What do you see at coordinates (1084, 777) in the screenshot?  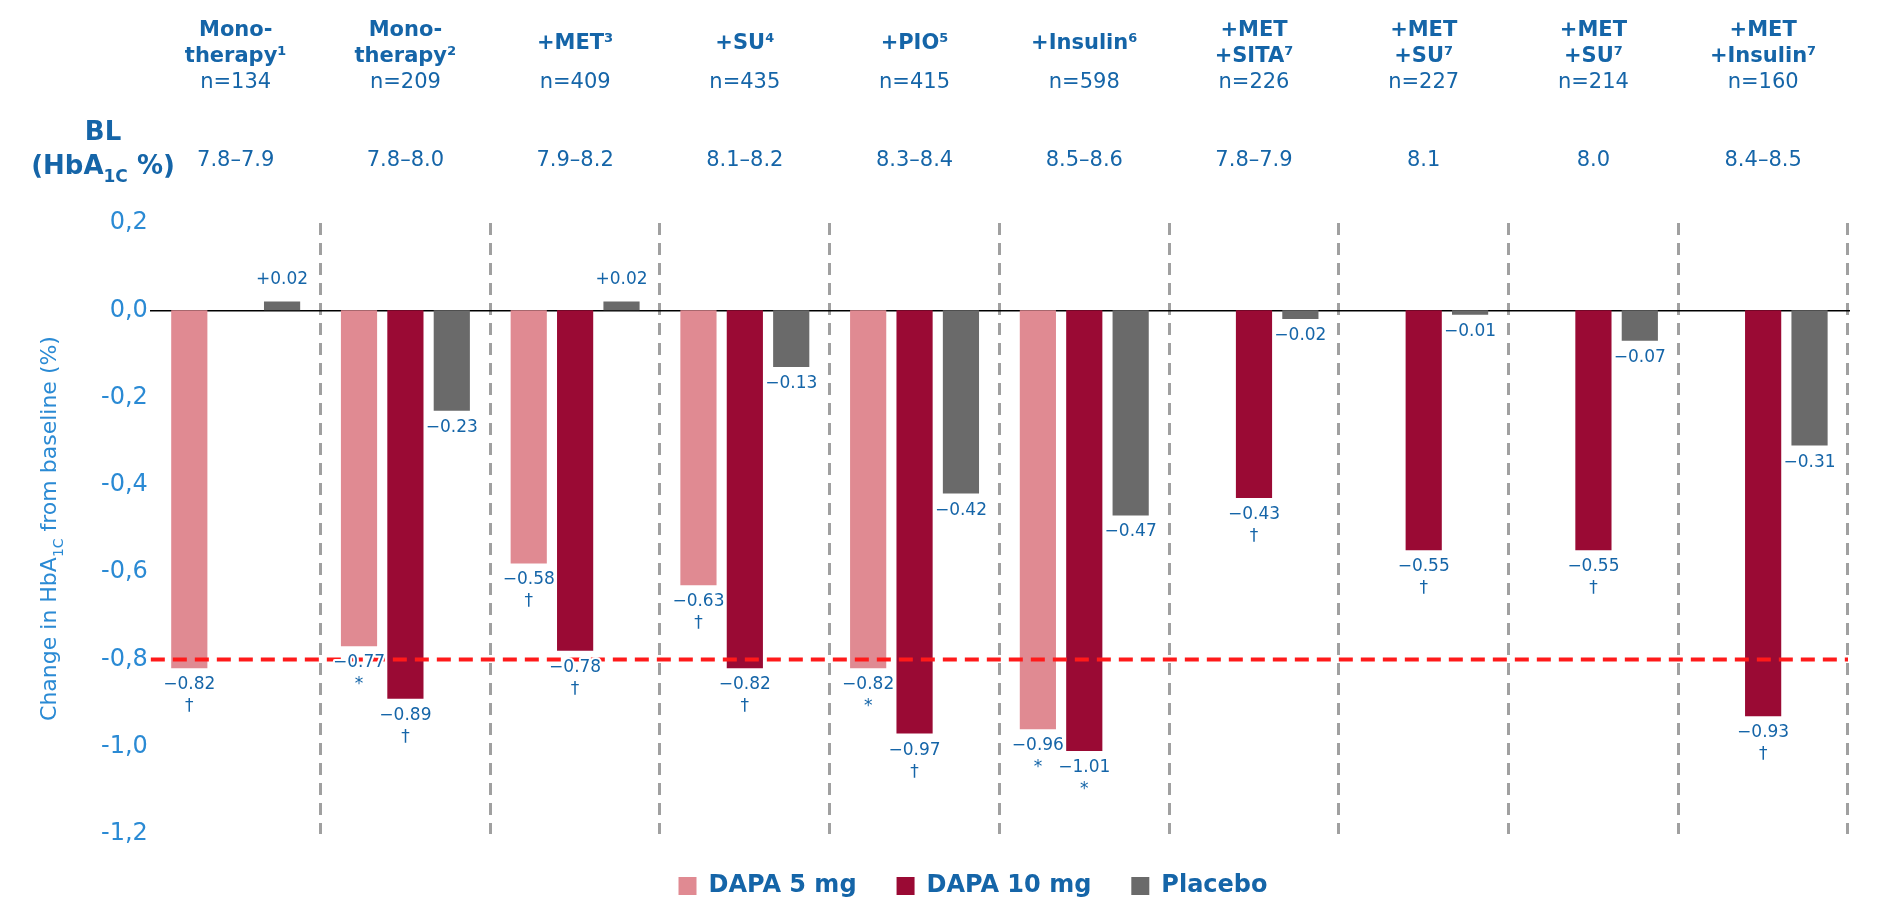 I see `data-label: −1.01 *` at bounding box center [1084, 777].